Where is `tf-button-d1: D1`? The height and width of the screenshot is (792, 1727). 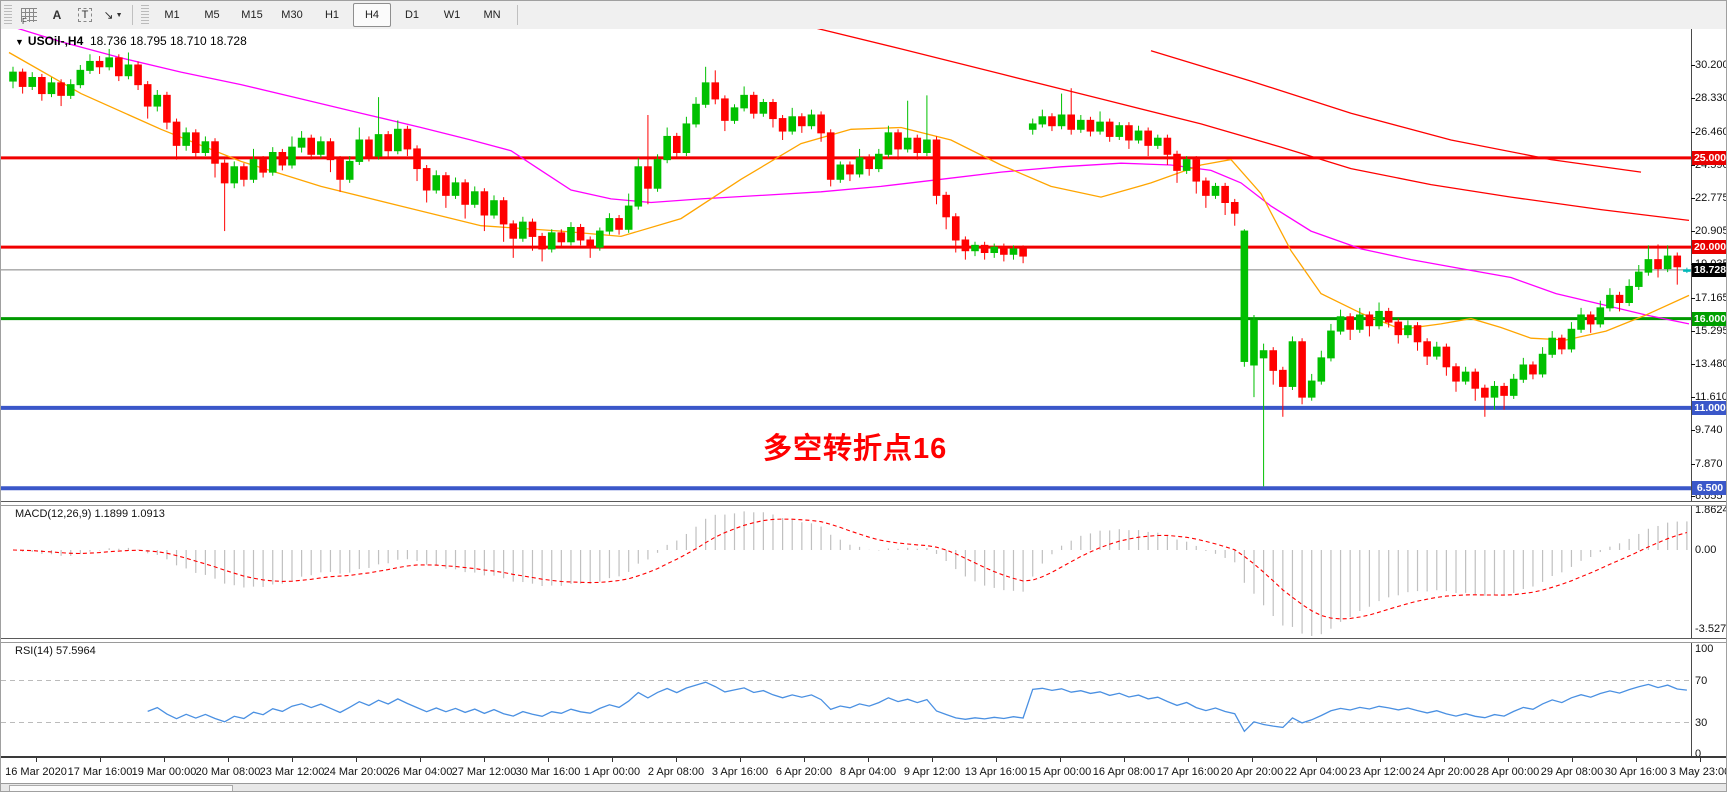
tf-button-d1: D1 is located at coordinates (412, 15).